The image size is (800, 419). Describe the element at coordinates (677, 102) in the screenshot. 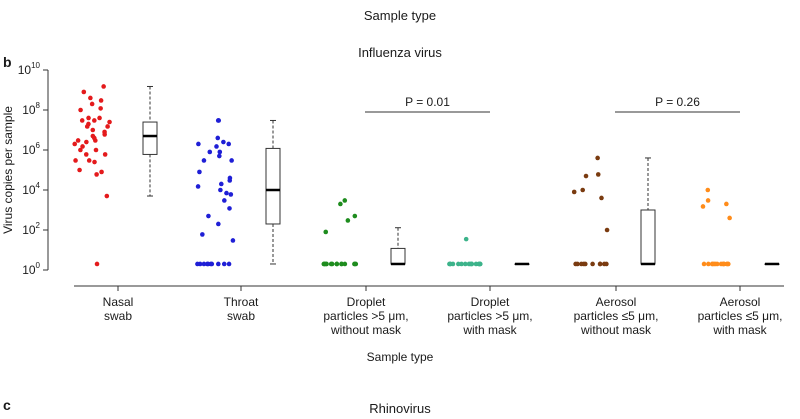

I see `p-value-label: P = 0.26` at that location.